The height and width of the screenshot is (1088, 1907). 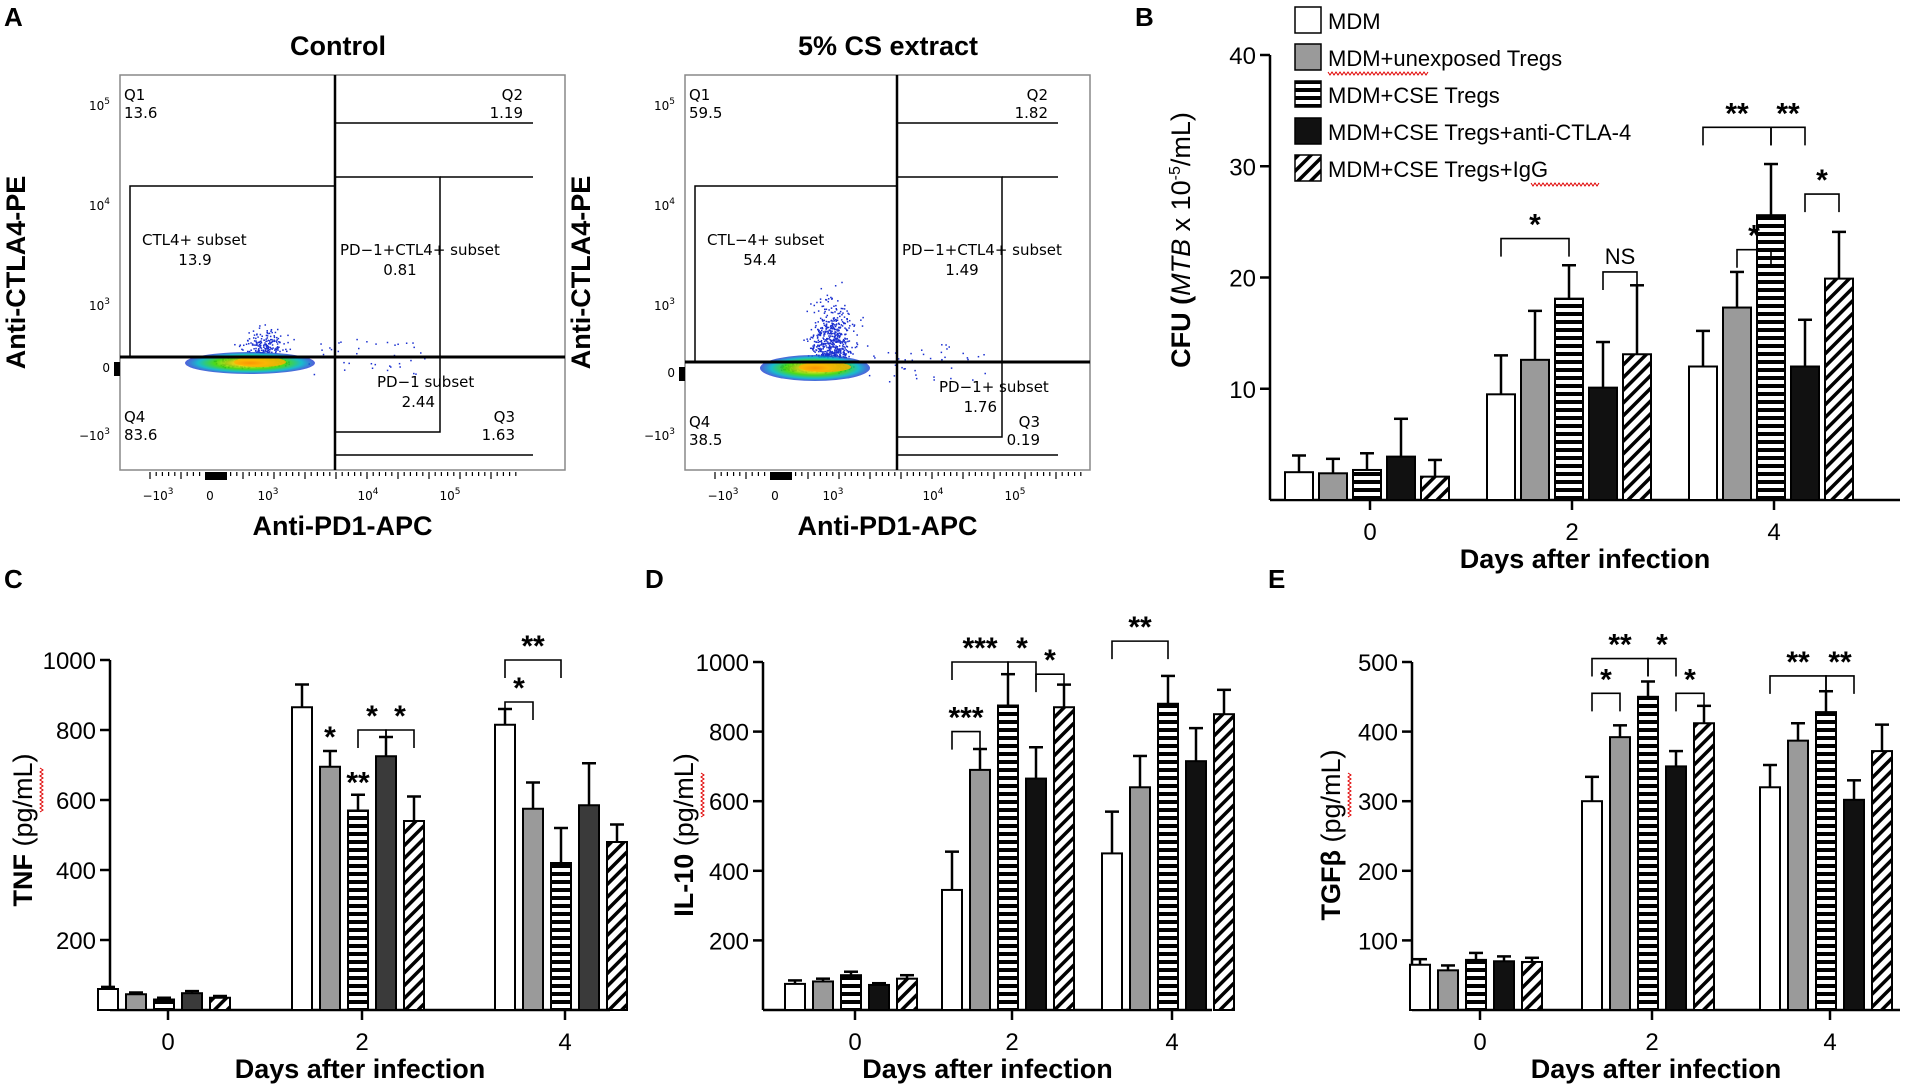 What do you see at coordinates (729, 802) in the screenshot?
I see `y-tick-label: 600` at bounding box center [729, 802].